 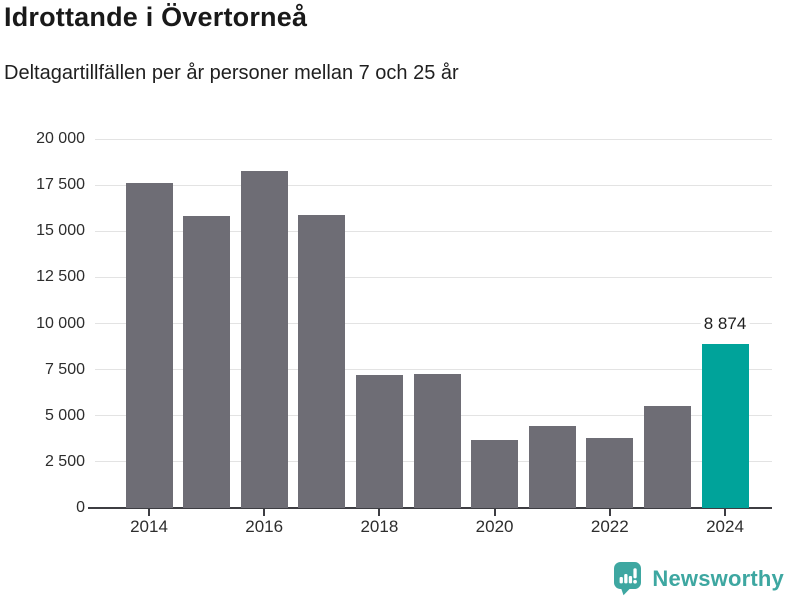 What do you see at coordinates (264, 339) in the screenshot?
I see `bar-2016` at bounding box center [264, 339].